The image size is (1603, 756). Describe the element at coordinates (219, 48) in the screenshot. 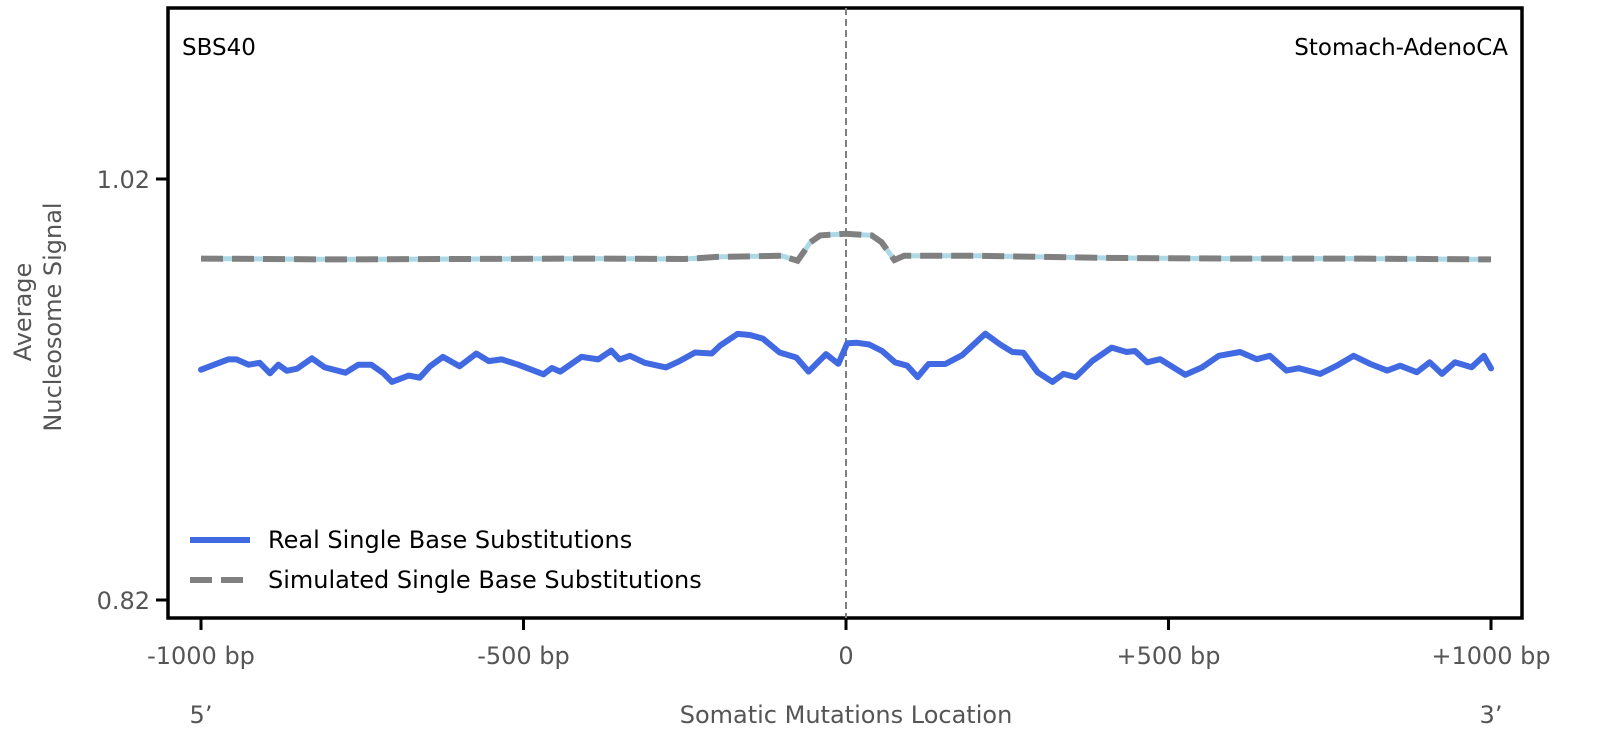

I see `title-left: SBS40` at that location.